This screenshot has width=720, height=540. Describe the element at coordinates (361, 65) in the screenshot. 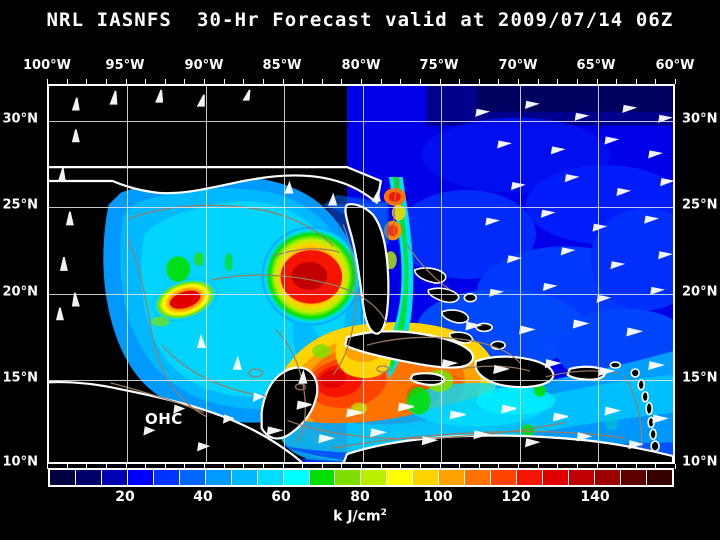

I see `lon-label-80w: 80°W` at that location.